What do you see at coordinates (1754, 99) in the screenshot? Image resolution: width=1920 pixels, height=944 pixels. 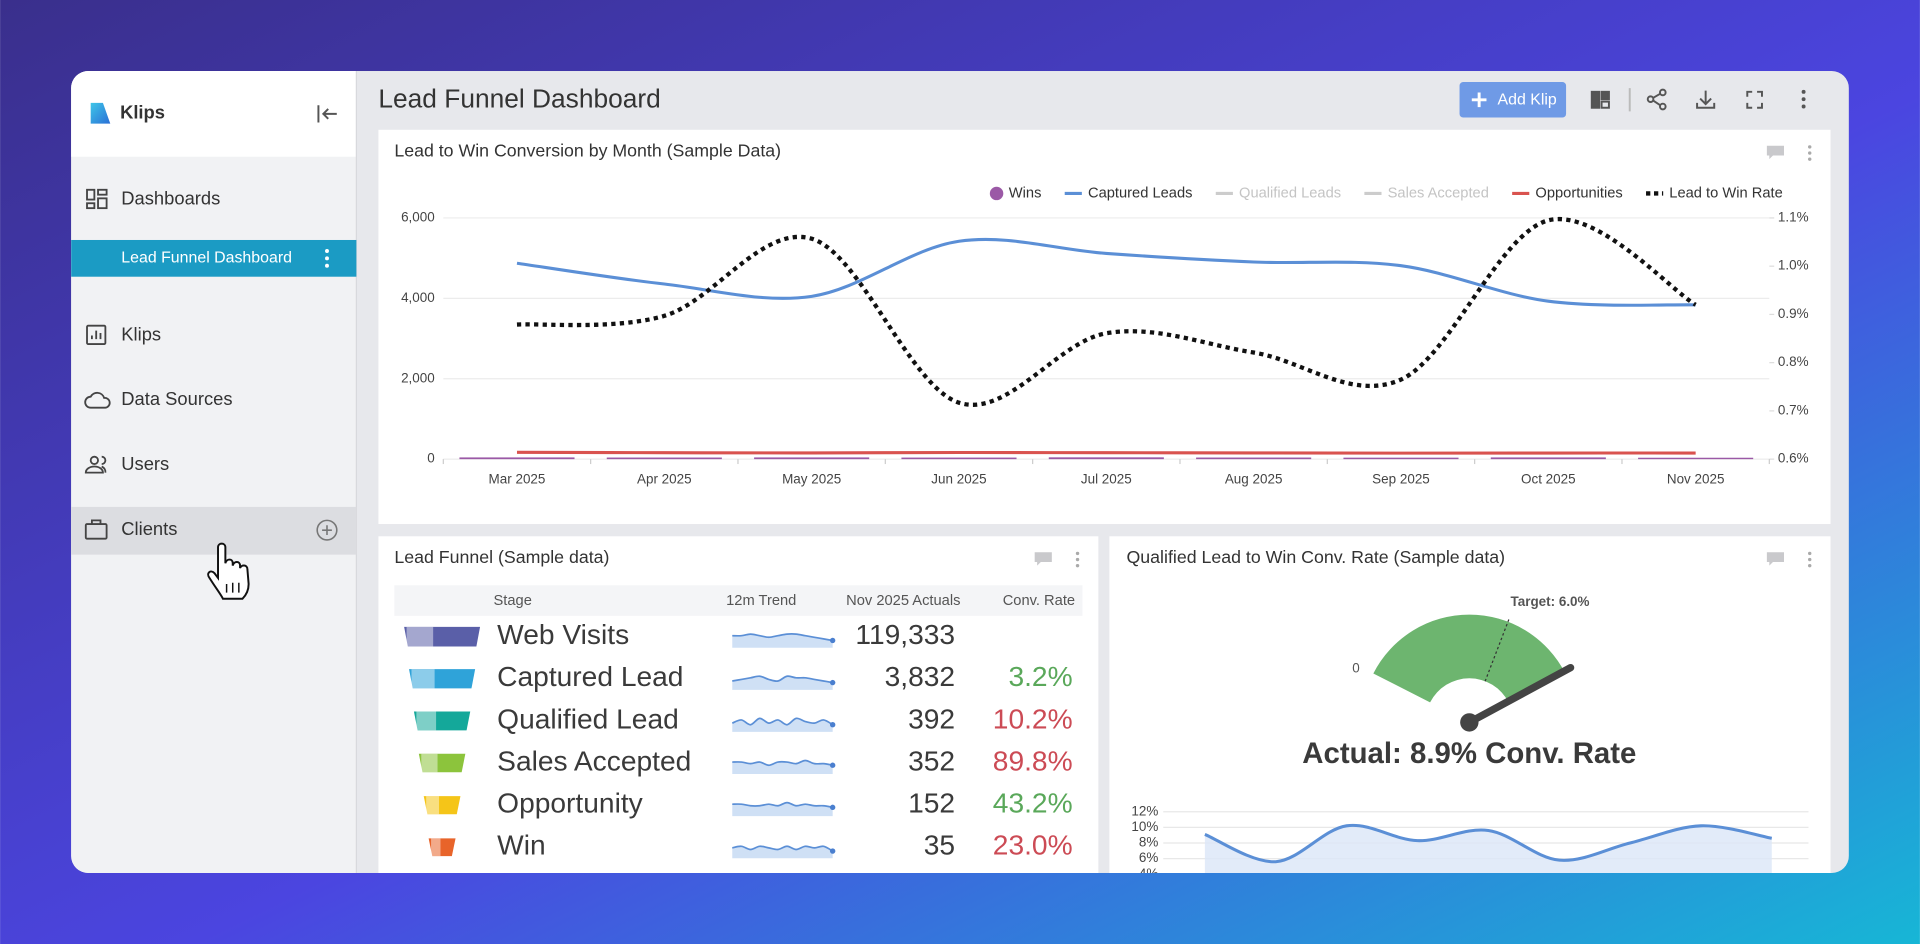 I see `fullscreen-button` at bounding box center [1754, 99].